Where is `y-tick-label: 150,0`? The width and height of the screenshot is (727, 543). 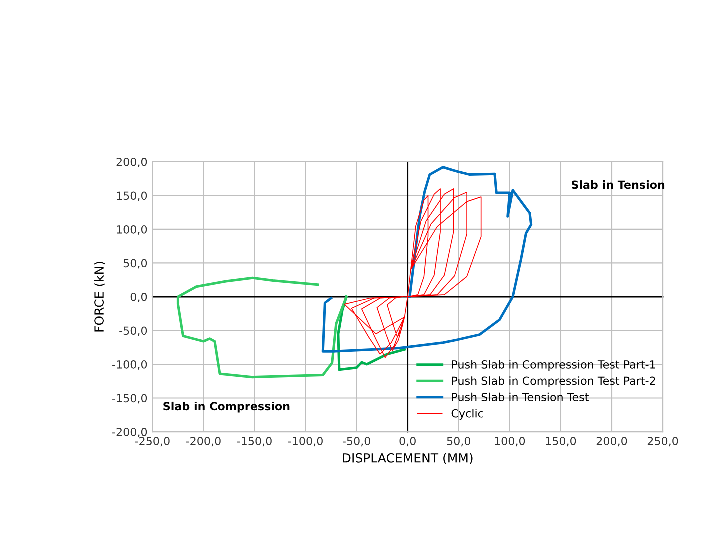 y-tick-label: 150,0 is located at coordinates (132, 197).